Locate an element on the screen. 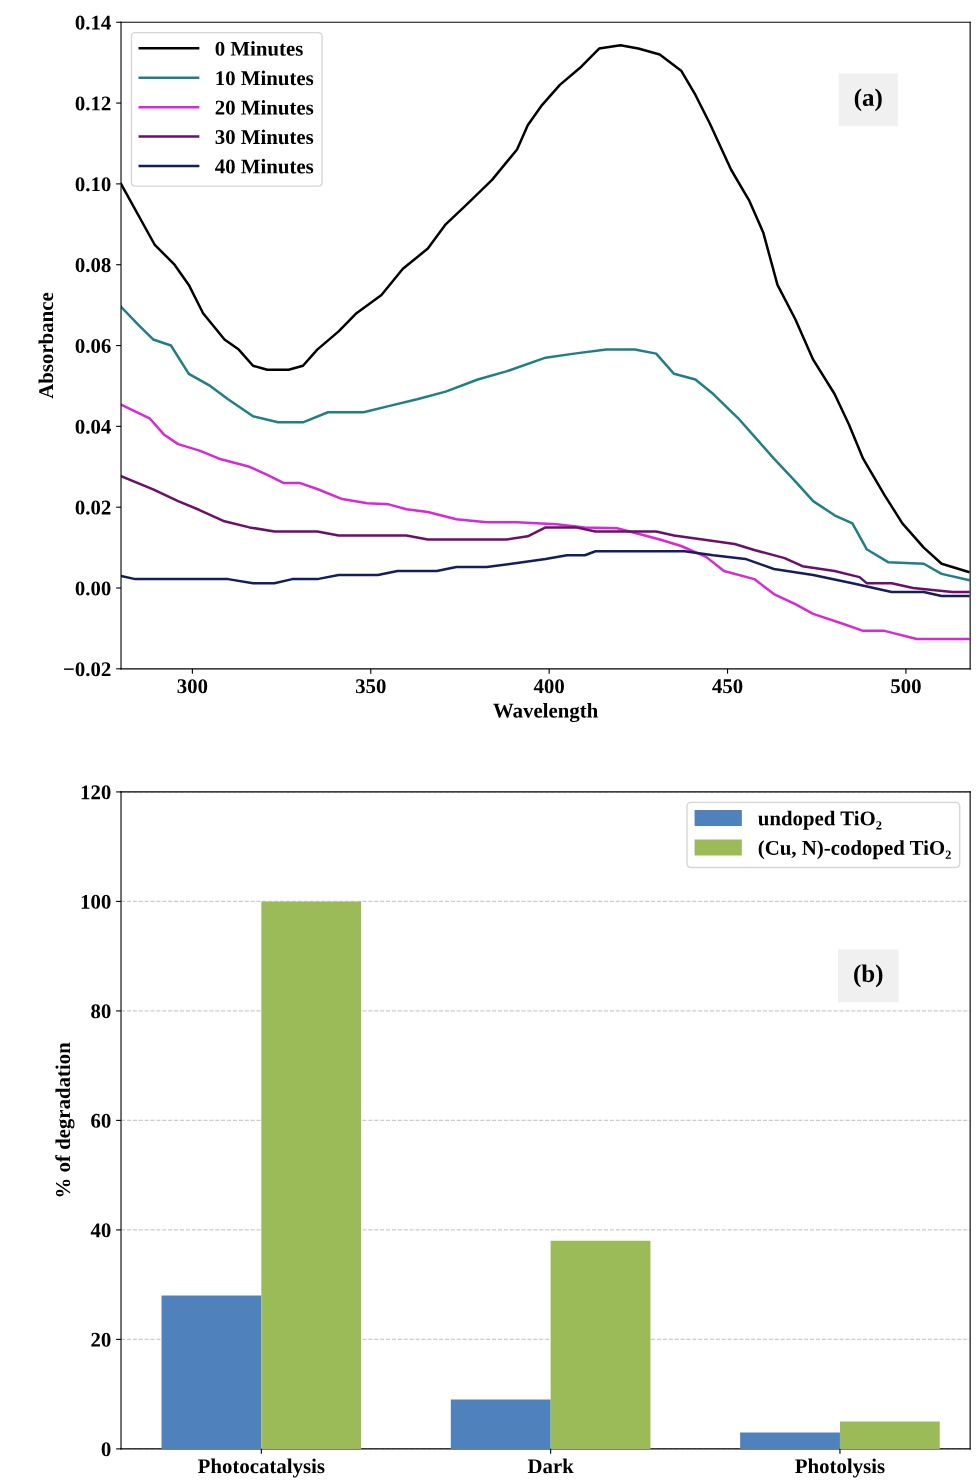  annotation: (b) is located at coordinates (868, 976).